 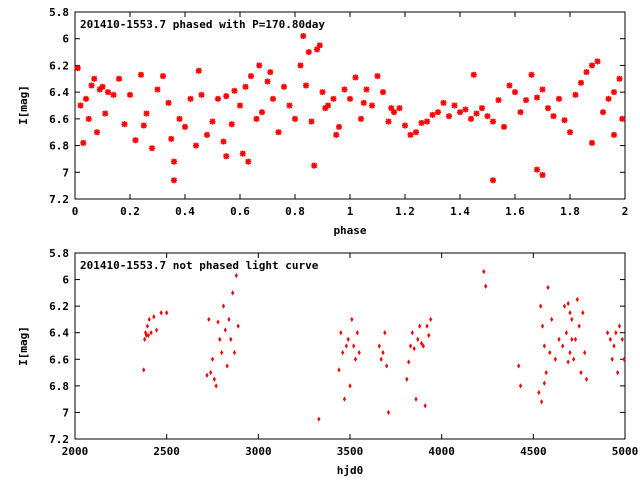 I want to click on x-tick-label: 3500, so click(x=350, y=451).